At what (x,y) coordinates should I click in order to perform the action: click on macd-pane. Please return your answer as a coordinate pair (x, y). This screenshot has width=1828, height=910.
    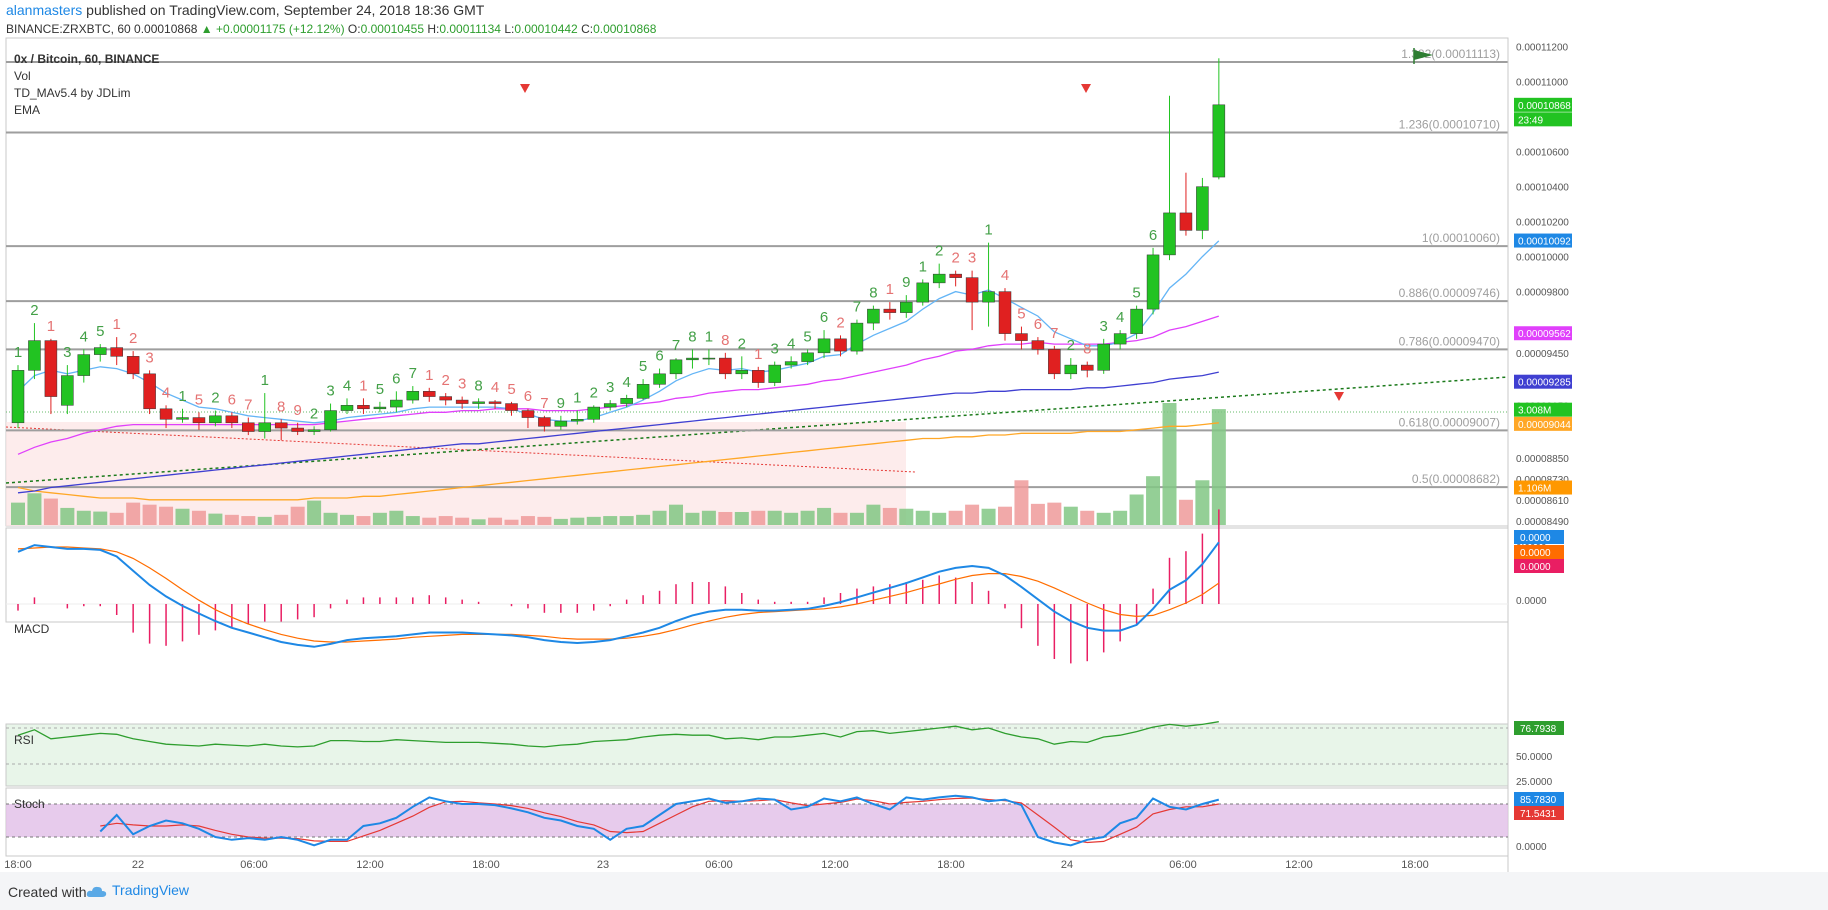
    Looking at the image, I should click on (757, 575).